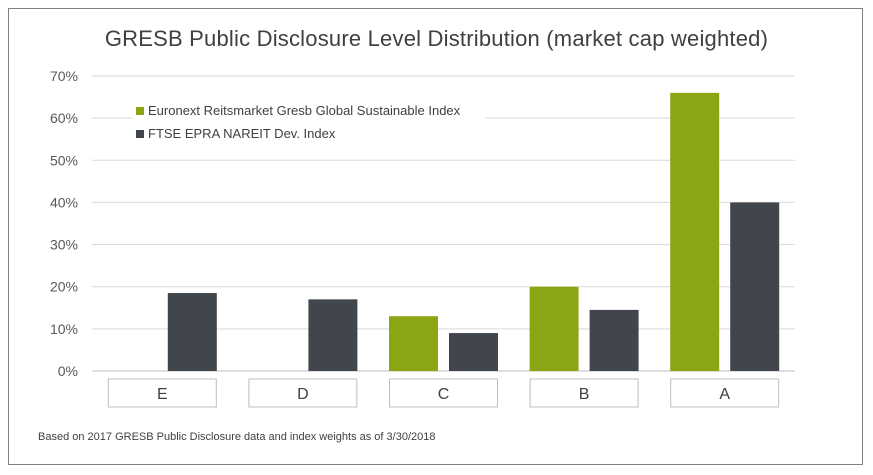 This screenshot has width=873, height=475. I want to click on legend-item-series-2: FTSE EPRA NAREIT Dev. Index, so click(308, 133).